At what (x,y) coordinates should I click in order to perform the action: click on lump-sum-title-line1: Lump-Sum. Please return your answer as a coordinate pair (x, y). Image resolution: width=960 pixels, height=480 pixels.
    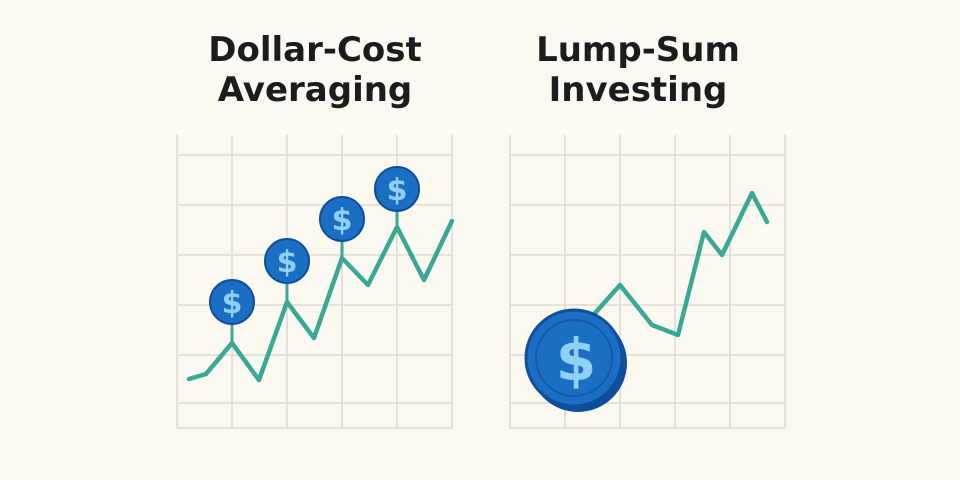
    Looking at the image, I should click on (638, 50).